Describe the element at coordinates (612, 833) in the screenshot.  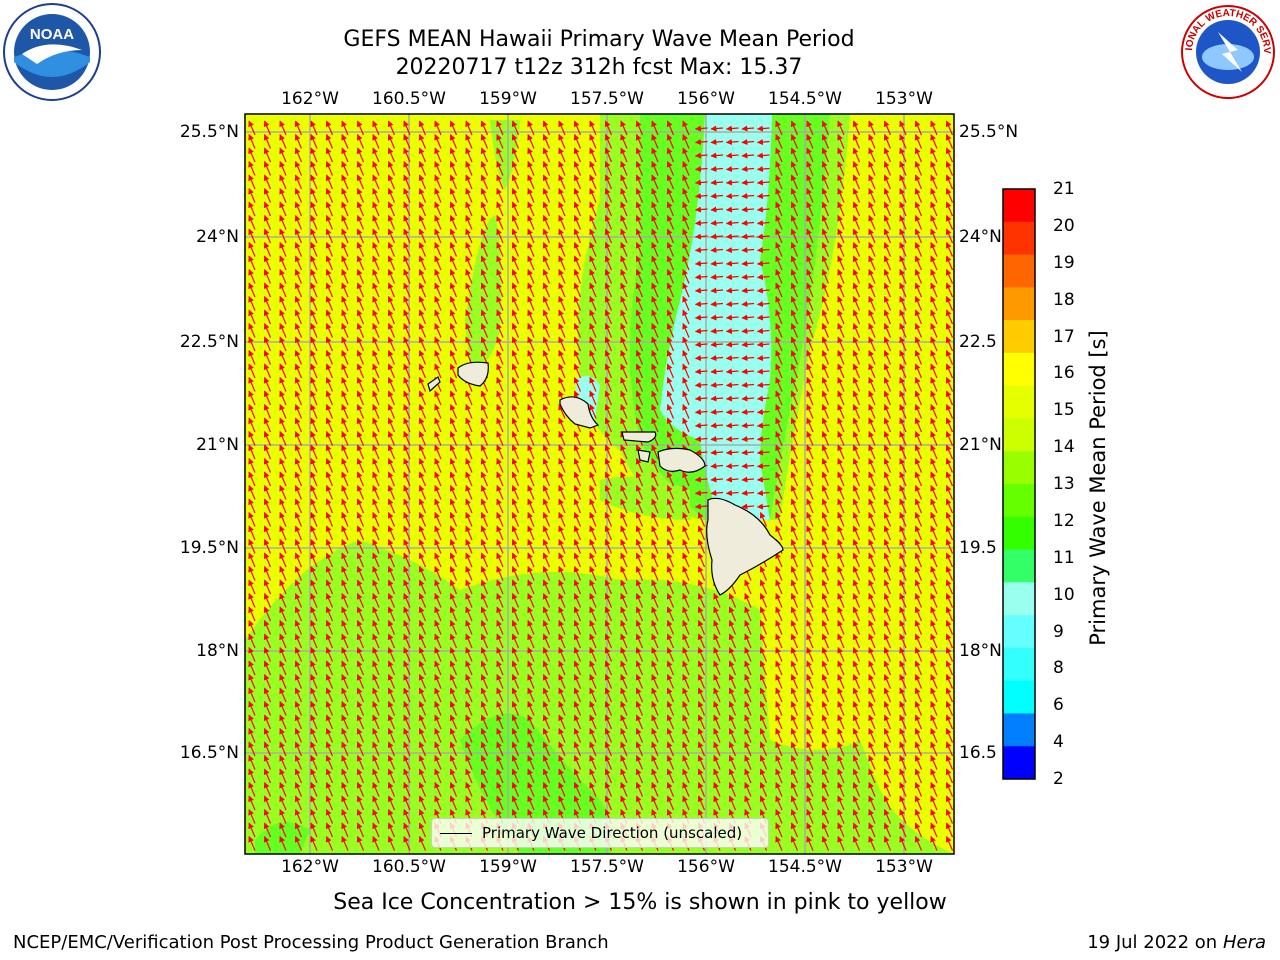
I see `legend-label: Primary Wave Direction (unscaled)` at that location.